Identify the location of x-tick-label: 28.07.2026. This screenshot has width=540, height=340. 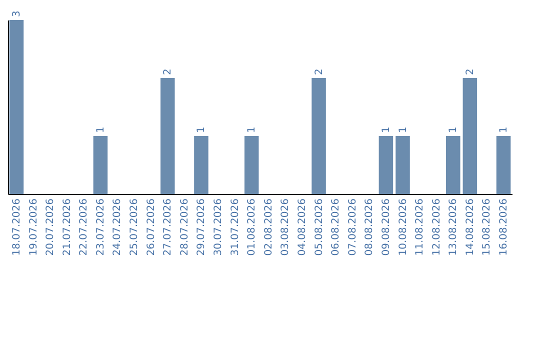
(184, 227).